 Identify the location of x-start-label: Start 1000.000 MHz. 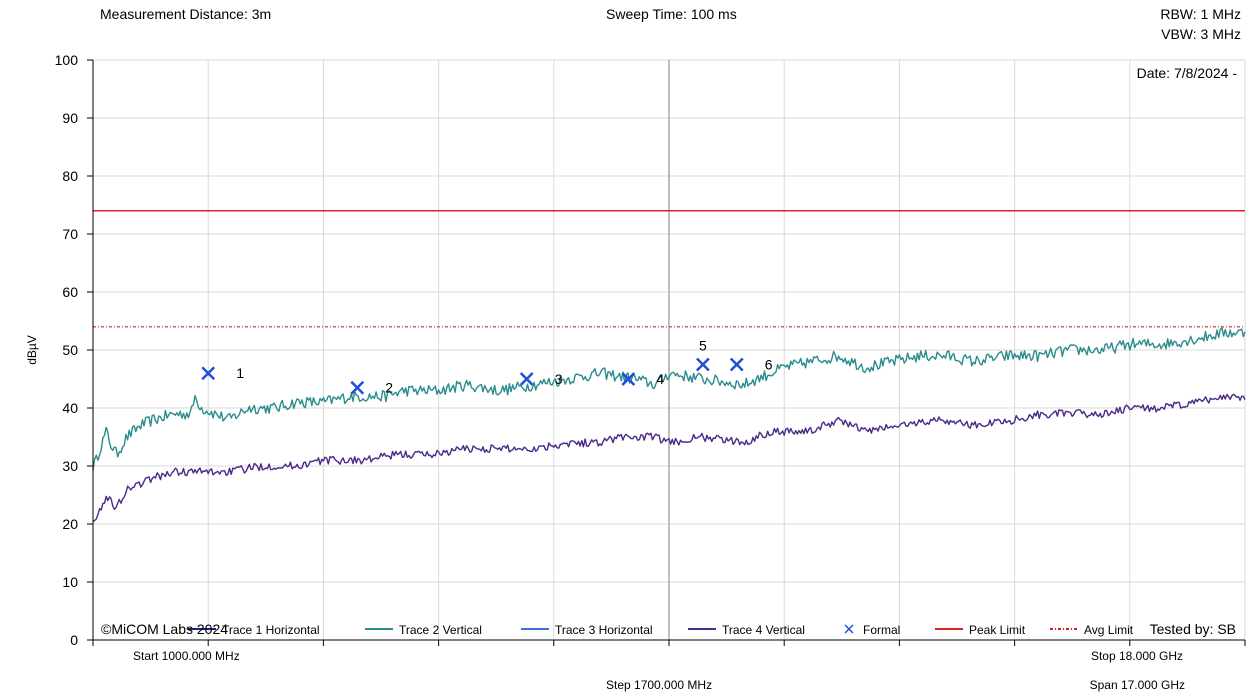
(186, 656).